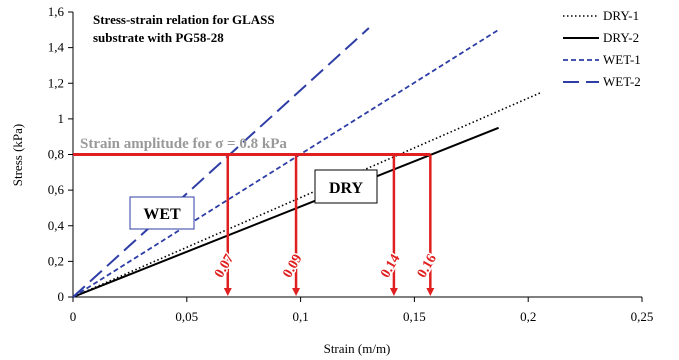 The width and height of the screenshot is (679, 360). I want to click on x-tick-label: 0,25, so click(642, 316).